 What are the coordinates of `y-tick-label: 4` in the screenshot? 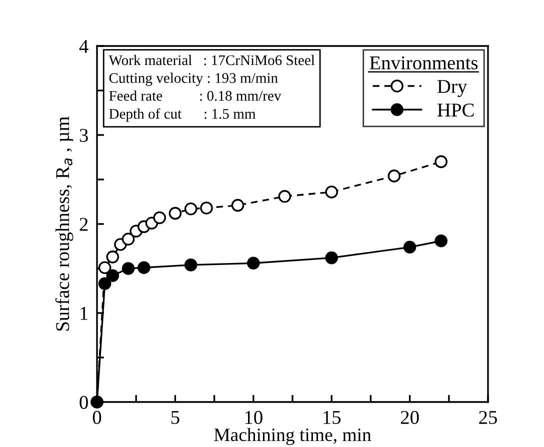 It's located at (83, 46).